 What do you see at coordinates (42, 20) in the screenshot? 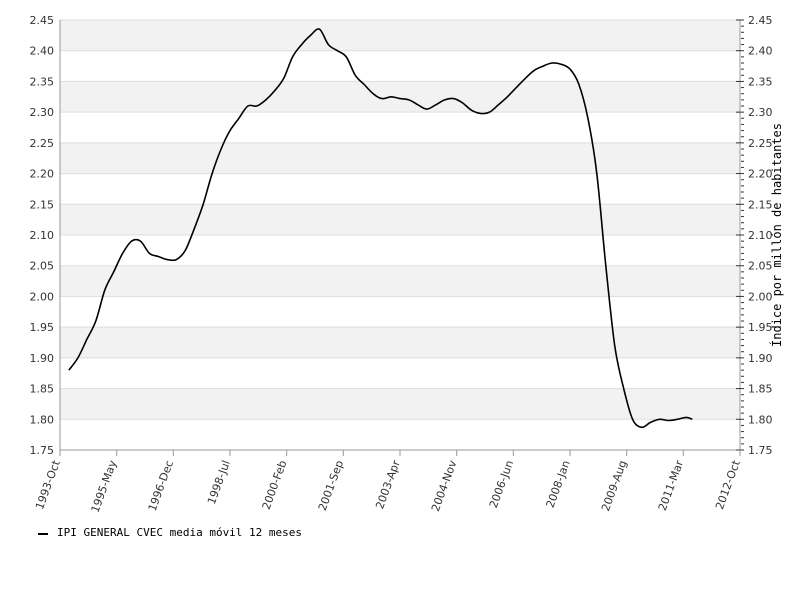
I see `y-tick-label-left: 2.45` at bounding box center [42, 20].